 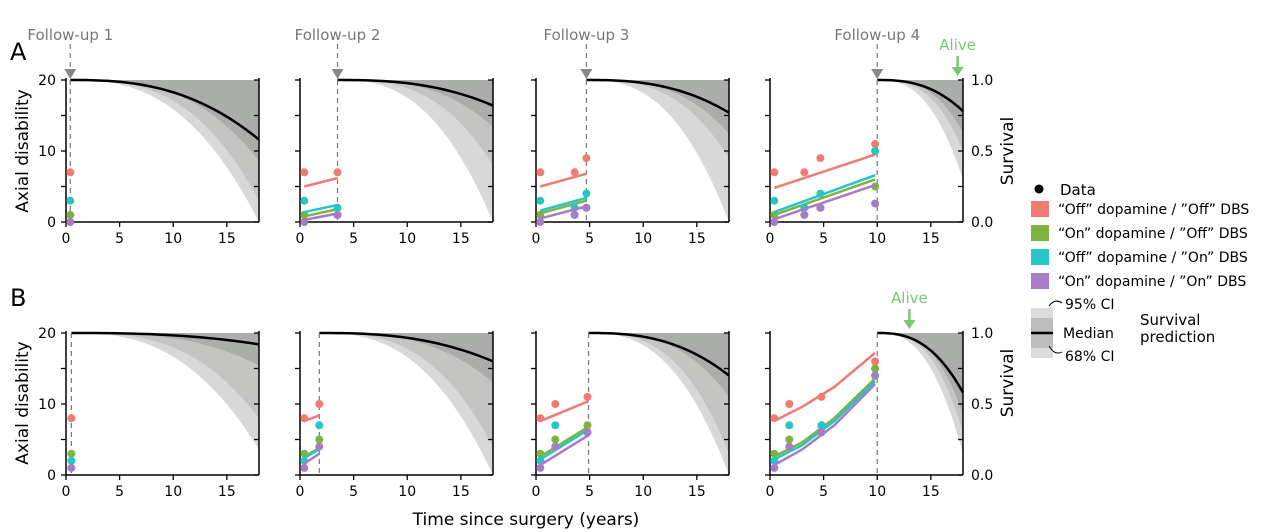 What do you see at coordinates (1040, 233) in the screenshot?
I see `legend-swatch-on-off` at bounding box center [1040, 233].